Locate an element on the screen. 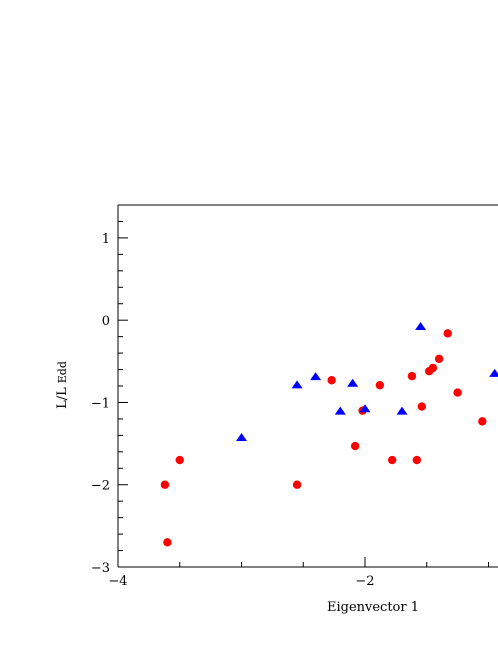  x-axis-label: Eigenvector 1 is located at coordinates (373, 607).